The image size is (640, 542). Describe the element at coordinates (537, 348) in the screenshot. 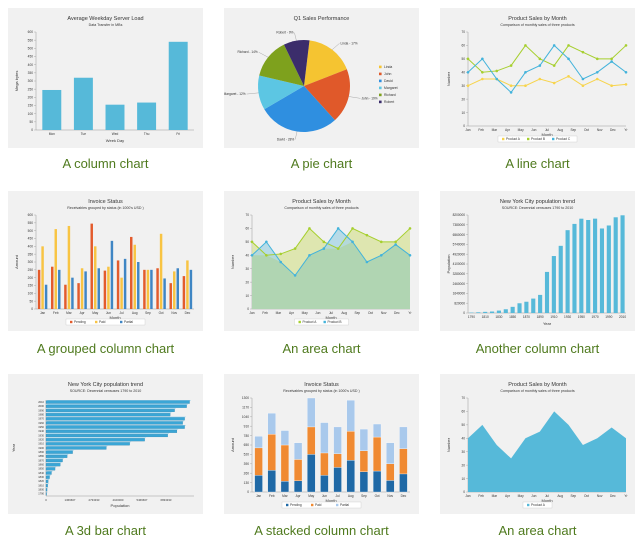

I see `chart-caption: Another column chart` at that location.